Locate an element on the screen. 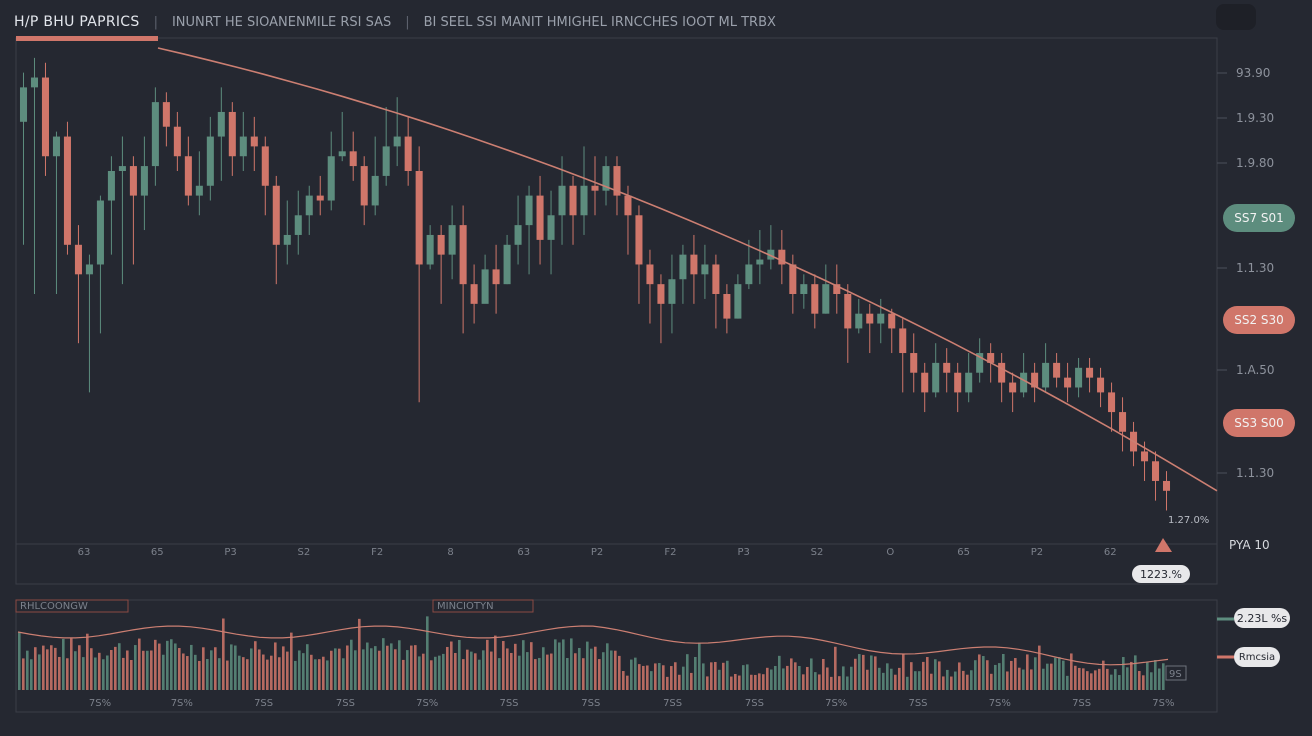  x-tick-label: P3 is located at coordinates (230, 552).